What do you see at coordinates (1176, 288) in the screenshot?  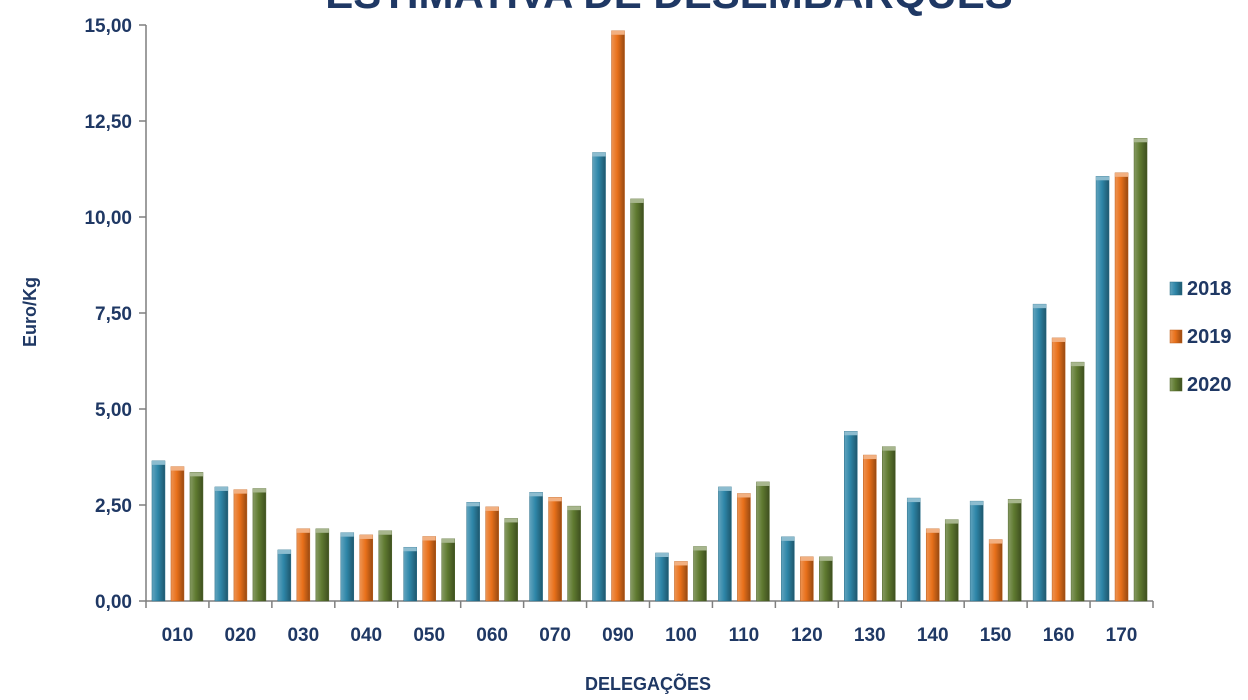 I see `legend-swatch-2018` at bounding box center [1176, 288].